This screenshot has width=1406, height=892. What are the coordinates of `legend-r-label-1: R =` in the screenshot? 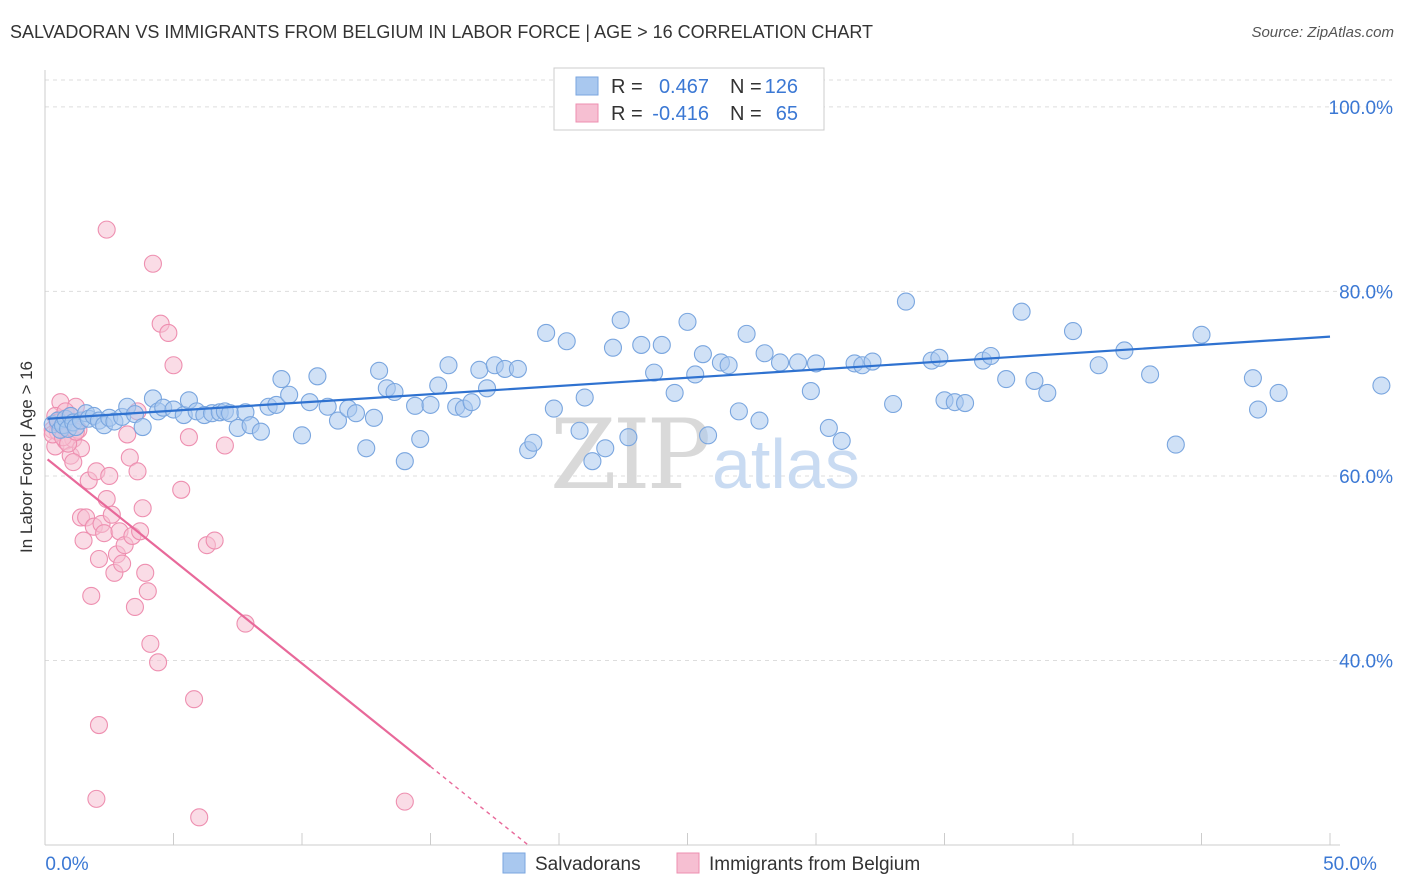 It's located at (627, 87).